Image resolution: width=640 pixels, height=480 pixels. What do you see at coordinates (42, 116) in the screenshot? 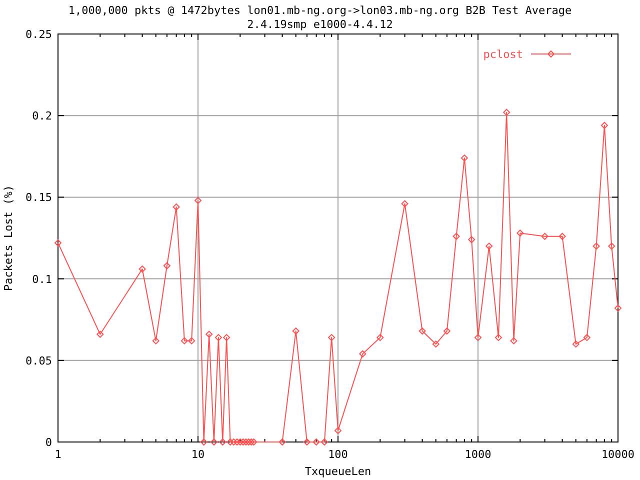
I see `y-tick-label: 0.2` at bounding box center [42, 116].